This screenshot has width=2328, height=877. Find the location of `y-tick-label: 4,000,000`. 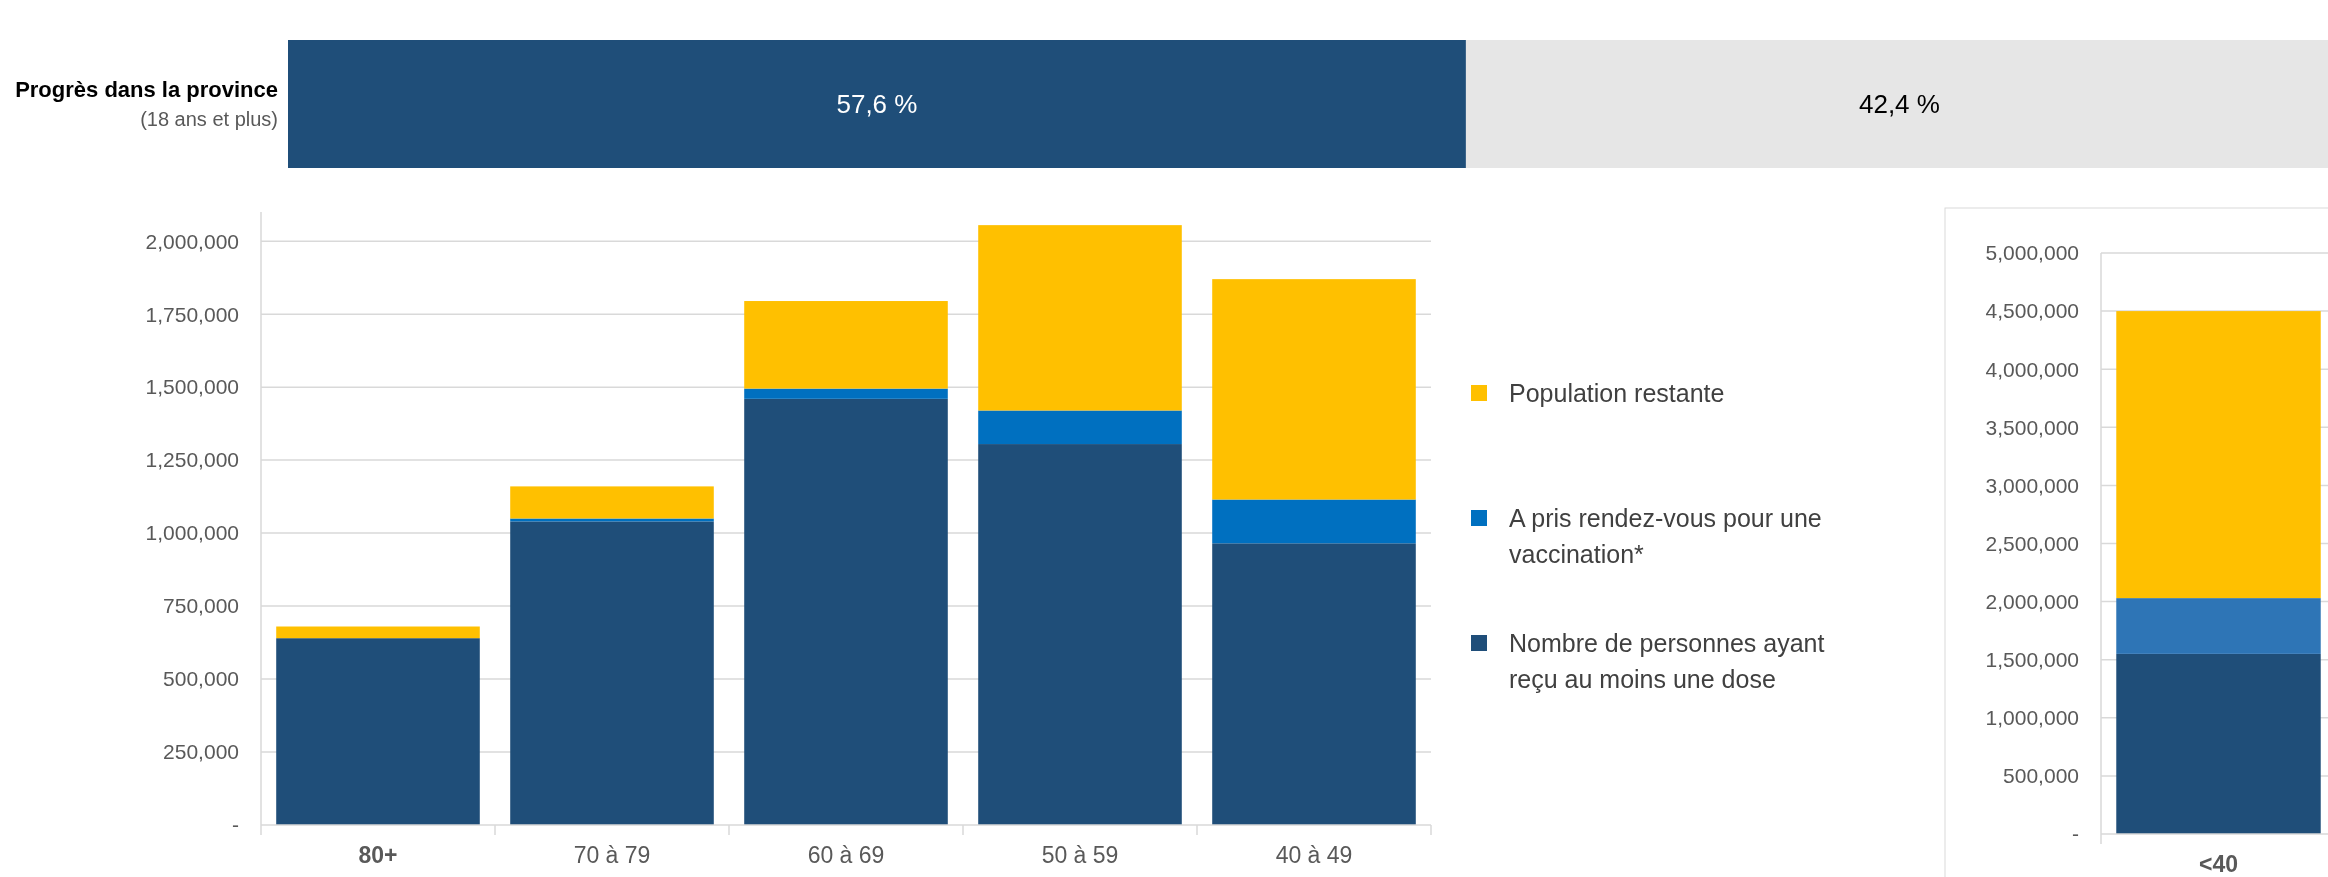

y-tick-label: 4,000,000 is located at coordinates (2032, 369).